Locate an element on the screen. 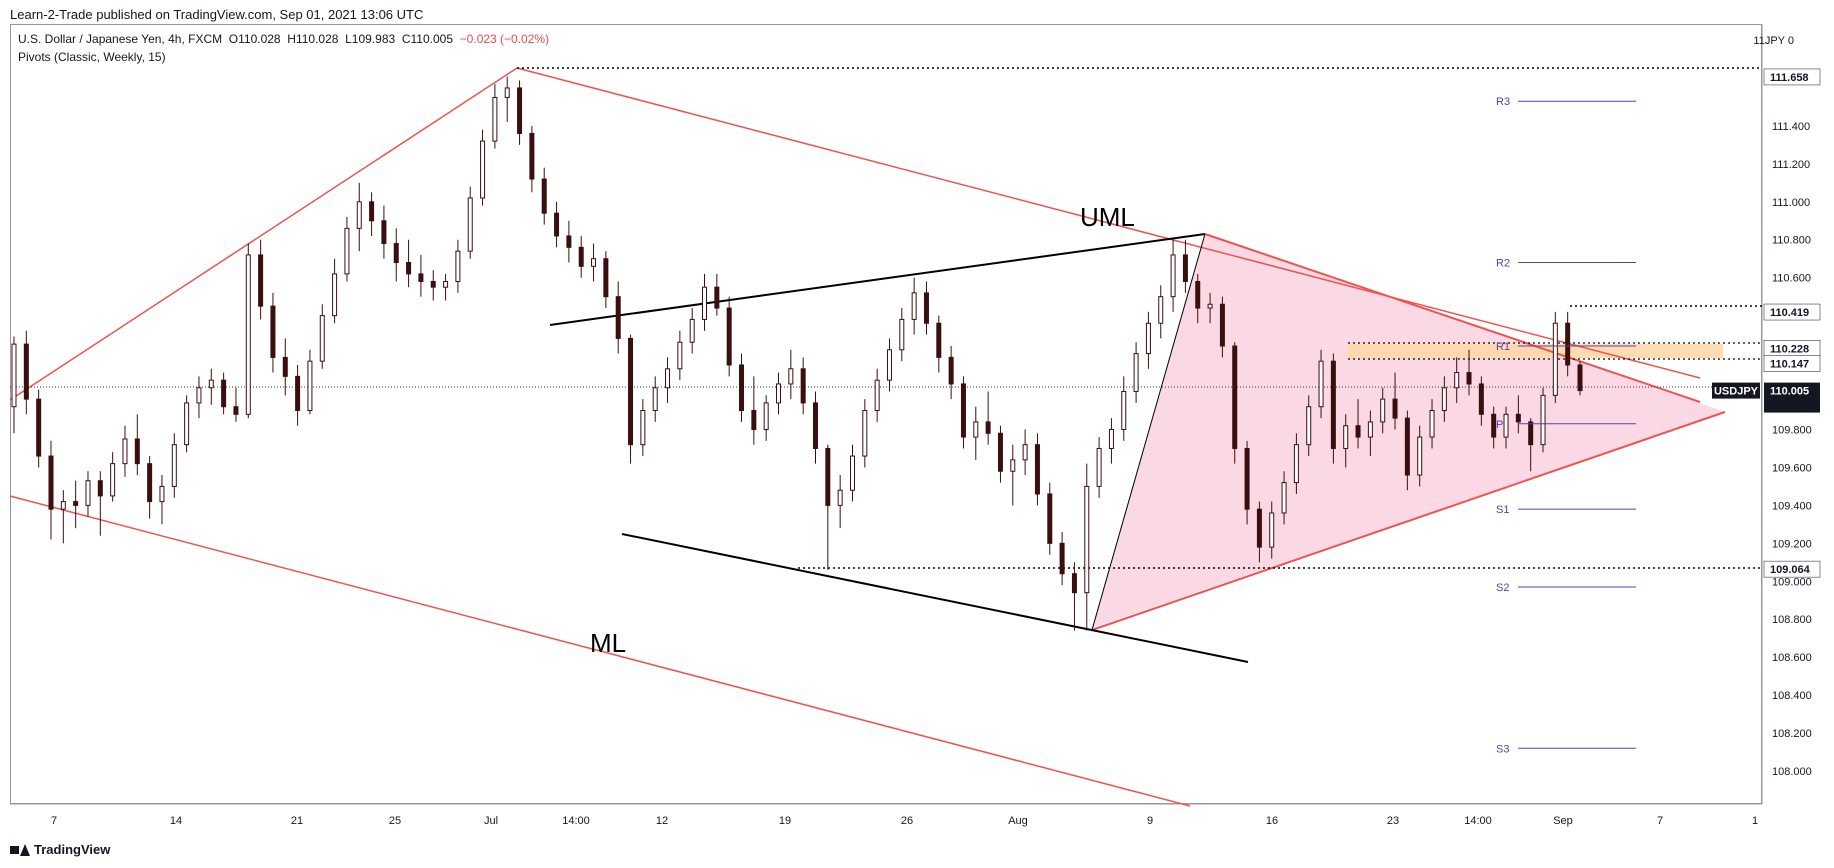 The width and height of the screenshot is (1834, 868). y-tick-label: 108.600 is located at coordinates (1792, 658).